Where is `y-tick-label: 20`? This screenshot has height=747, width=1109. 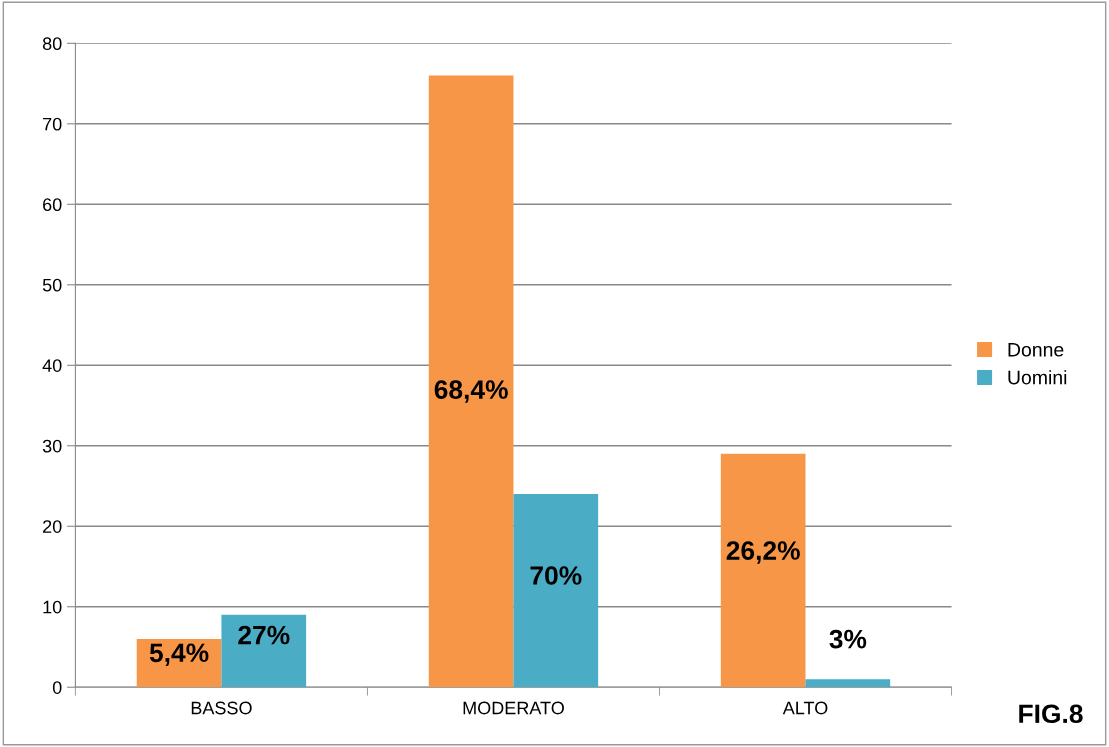 y-tick-label: 20 is located at coordinates (52, 526).